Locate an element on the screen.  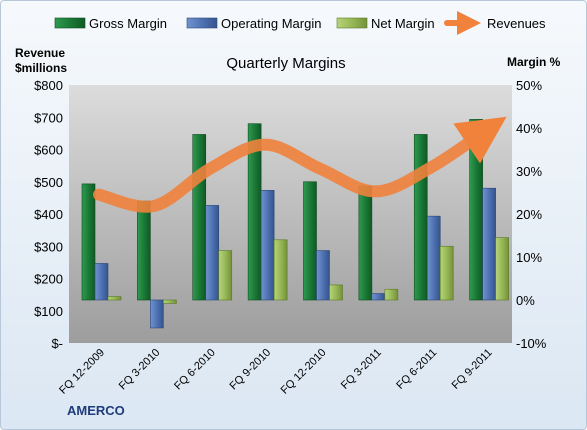
x-tick-label: FQ 3-2010 is located at coordinates (140, 370).